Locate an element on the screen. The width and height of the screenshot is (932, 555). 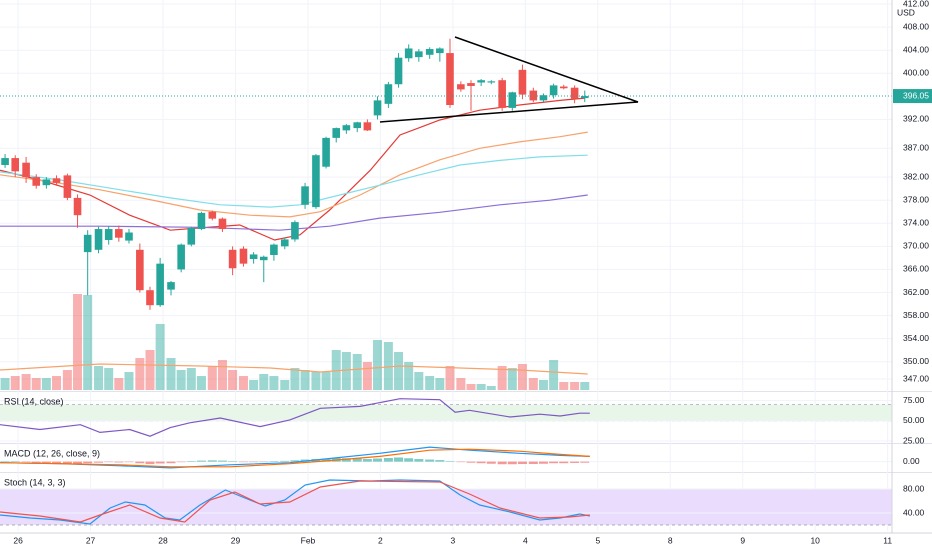
x-tick-label: 10 is located at coordinates (815, 540).